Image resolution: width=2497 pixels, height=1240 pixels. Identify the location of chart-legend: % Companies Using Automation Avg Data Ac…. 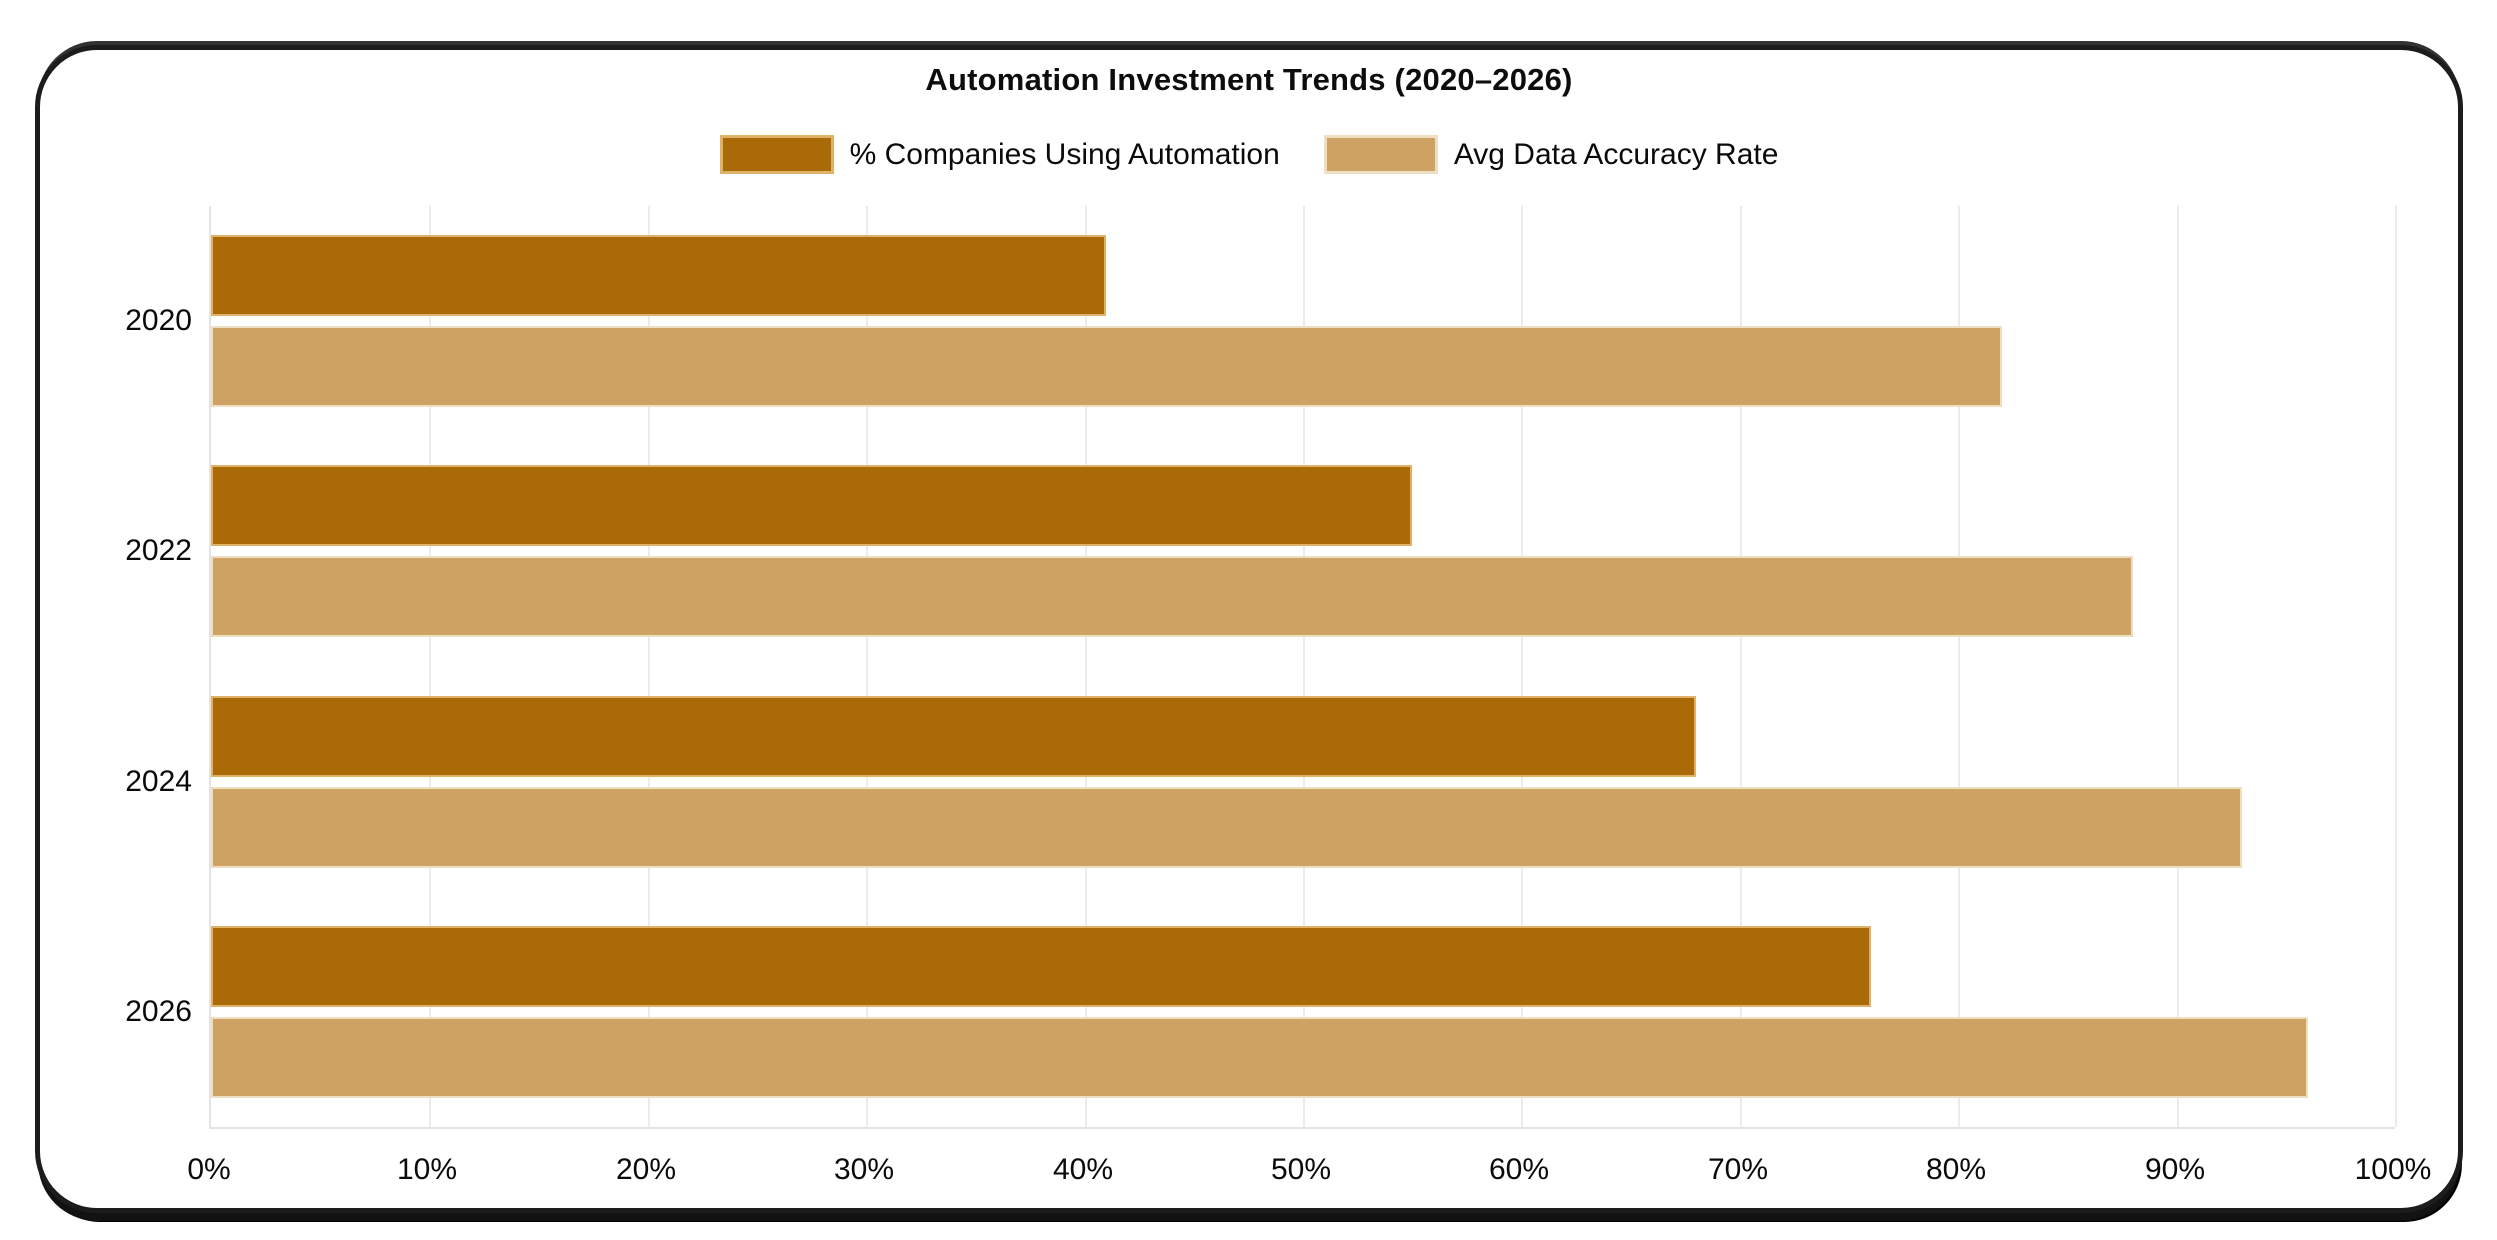
(1249, 154).